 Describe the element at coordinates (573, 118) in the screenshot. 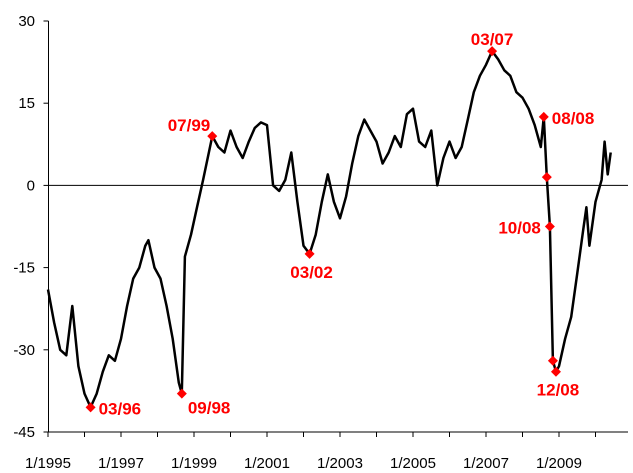

I see `annotation-label: 08/08` at that location.